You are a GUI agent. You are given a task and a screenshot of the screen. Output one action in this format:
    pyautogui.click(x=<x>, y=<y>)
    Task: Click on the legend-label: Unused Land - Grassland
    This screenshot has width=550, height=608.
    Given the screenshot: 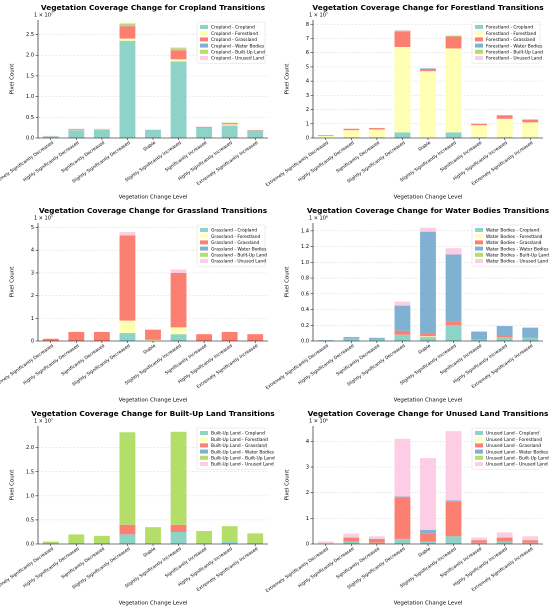 What is the action you would take?
    pyautogui.click(x=513, y=446)
    